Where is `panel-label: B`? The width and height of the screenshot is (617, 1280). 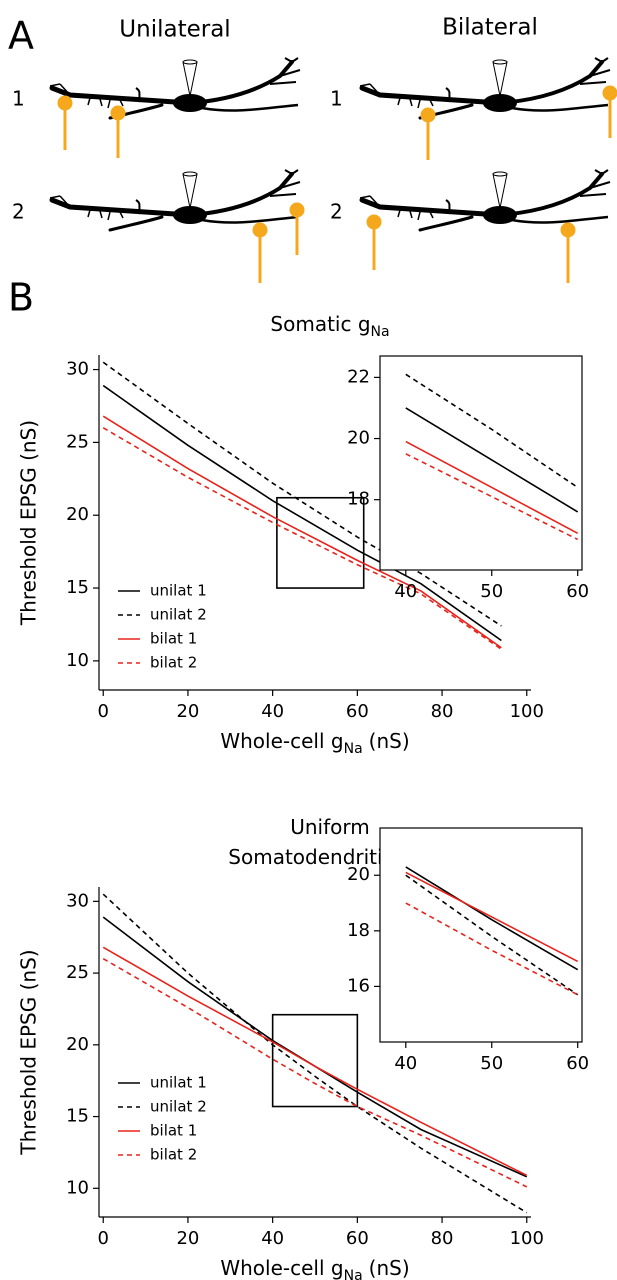 panel-label: B is located at coordinates (21, 298).